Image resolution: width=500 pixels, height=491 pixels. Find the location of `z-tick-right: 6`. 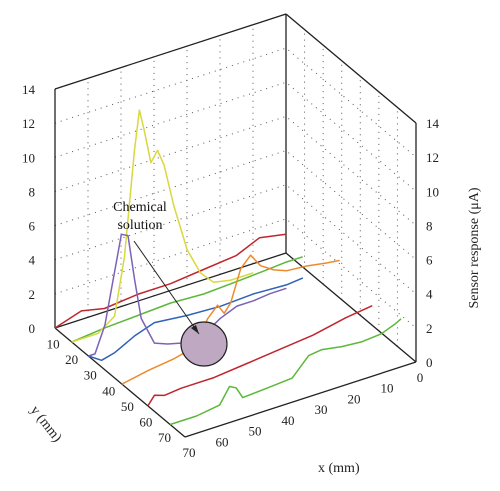

z-tick-right: 6 is located at coordinates (429, 260).